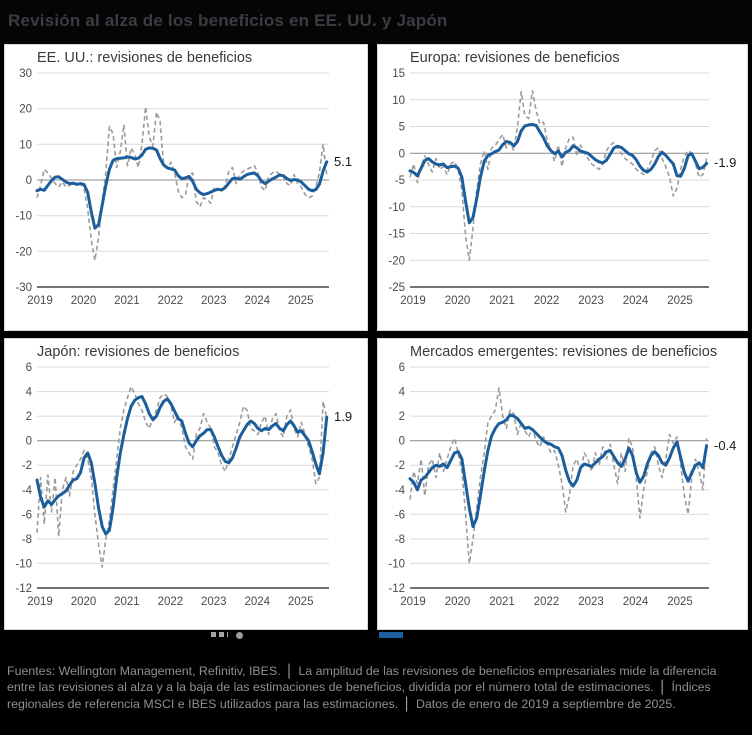 Image resolution: width=752 pixels, height=735 pixels. What do you see at coordinates (25, 74) in the screenshot?
I see `svg-text: 30` at bounding box center [25, 74].